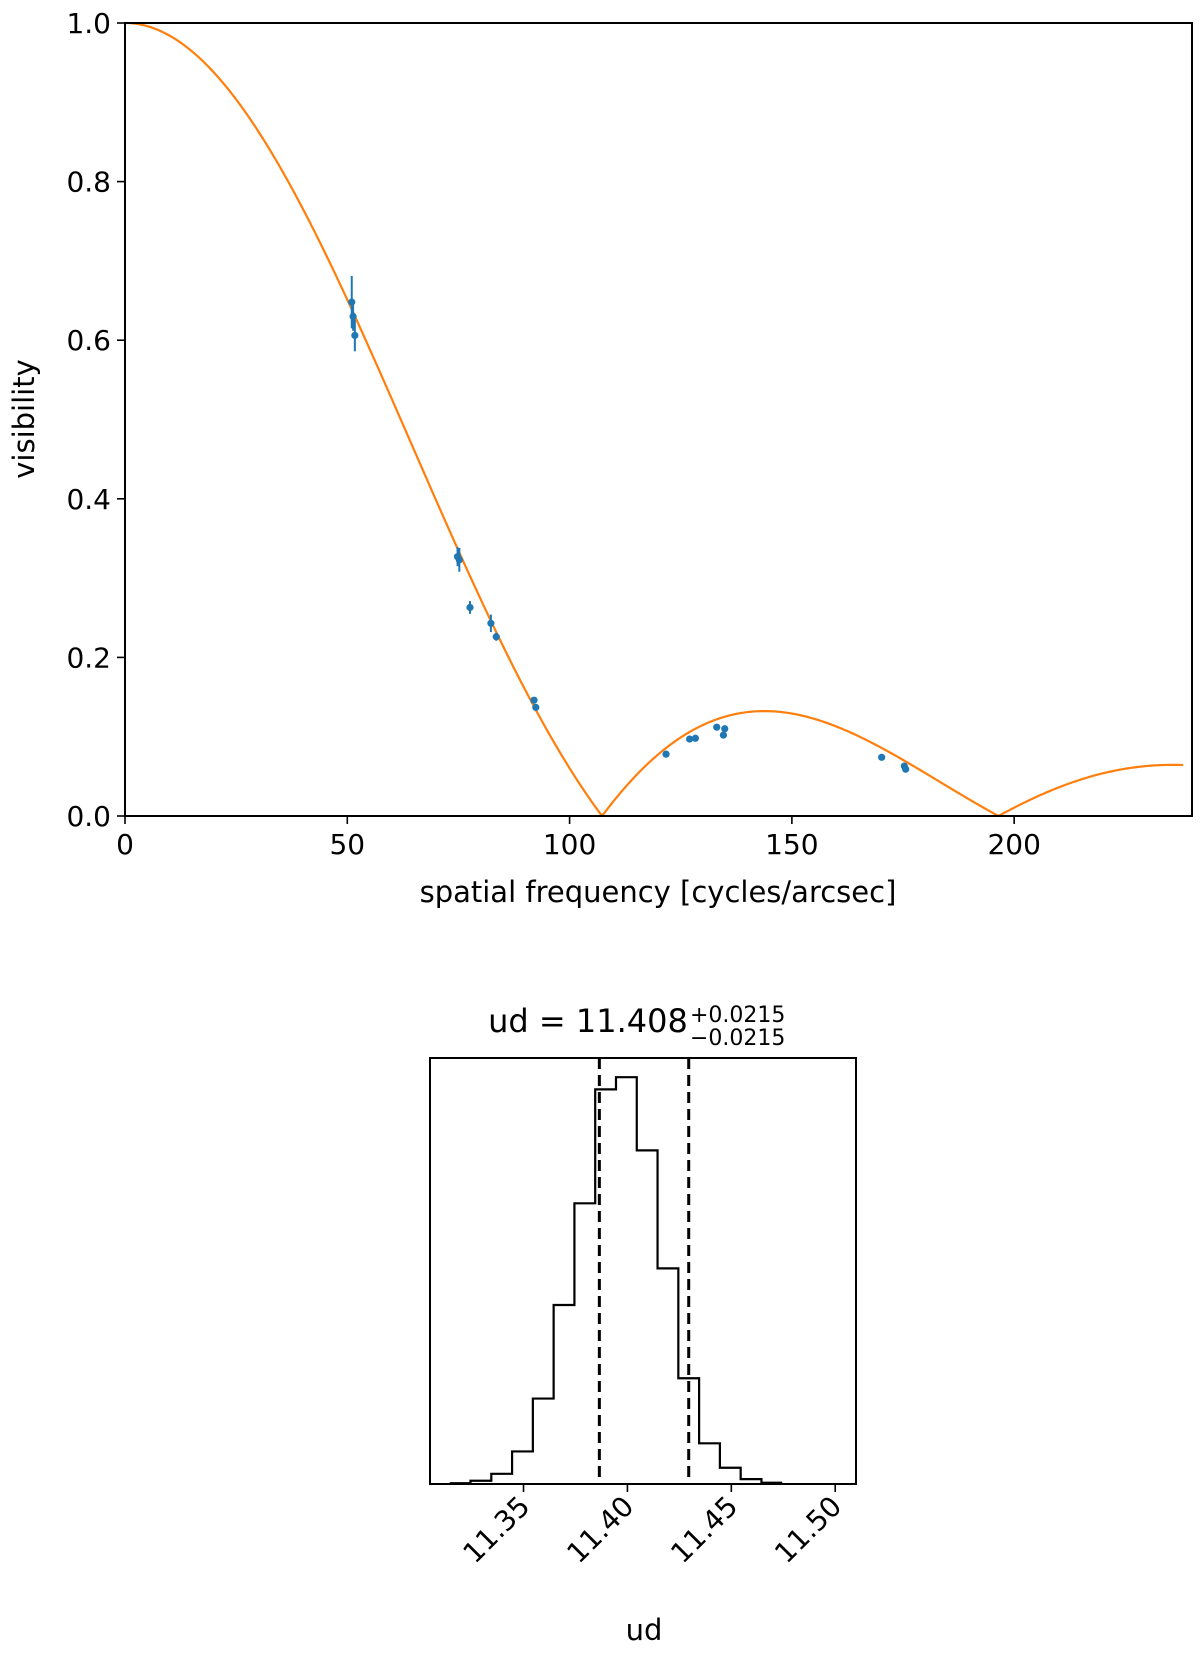  I want to click on visibility-y-axis-label: visibility, so click(24, 419).